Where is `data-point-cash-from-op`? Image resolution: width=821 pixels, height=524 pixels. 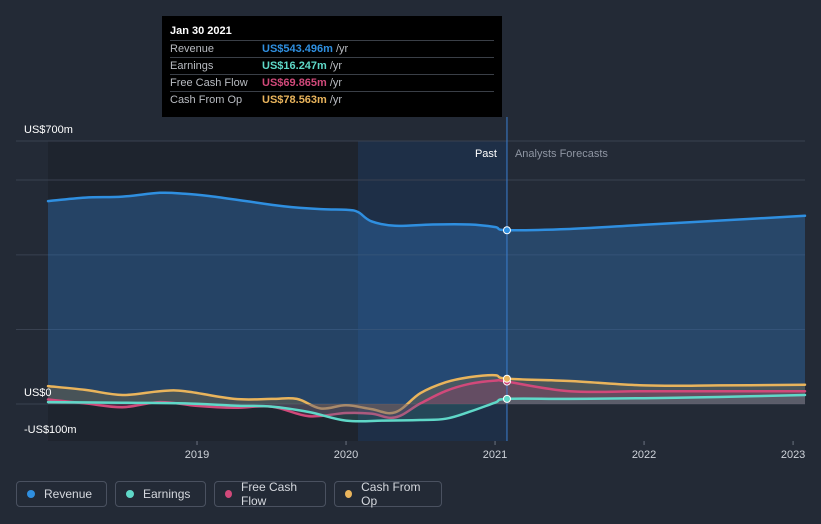 data-point-cash-from-op is located at coordinates (506, 378).